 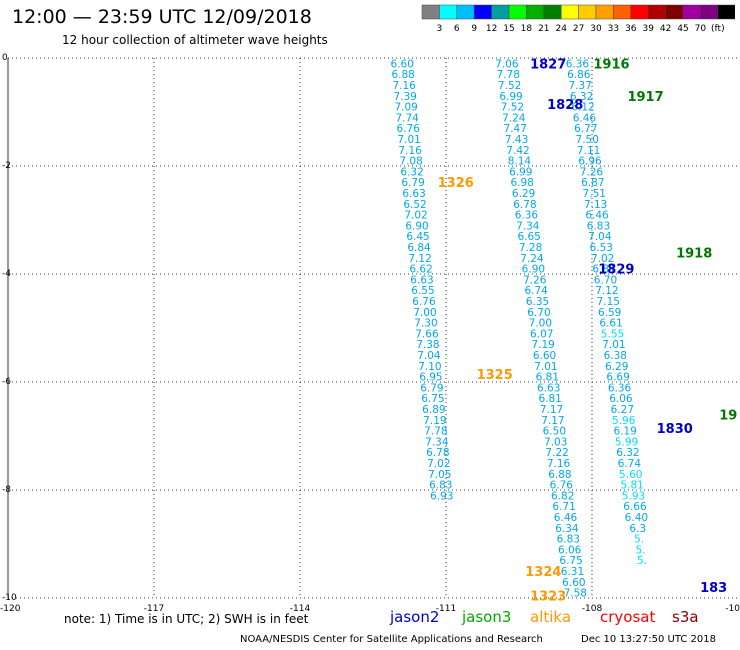 I want to click on colorbar-label: 36, so click(x=631, y=29).